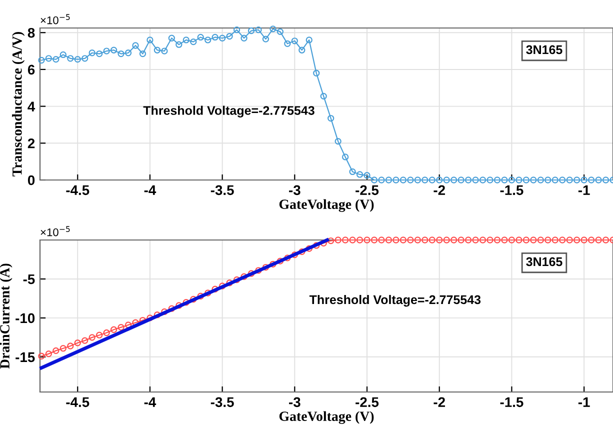 The image size is (613, 435). What do you see at coordinates (25, 357) in the screenshot?
I see `y-tick-label: -15` at bounding box center [25, 357].